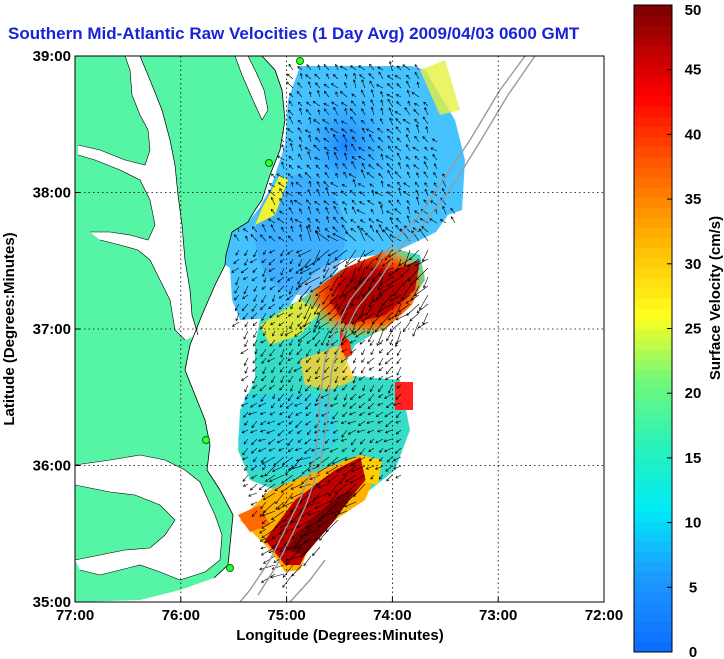 This screenshot has height=659, width=724. I want to click on y-tick-label: 35:00, so click(52, 602).